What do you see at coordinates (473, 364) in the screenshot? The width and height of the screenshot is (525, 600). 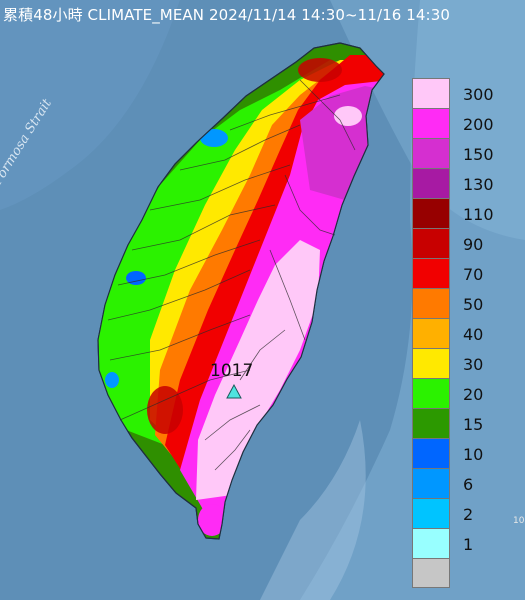 I see `legend-label-9: 30` at bounding box center [473, 364].